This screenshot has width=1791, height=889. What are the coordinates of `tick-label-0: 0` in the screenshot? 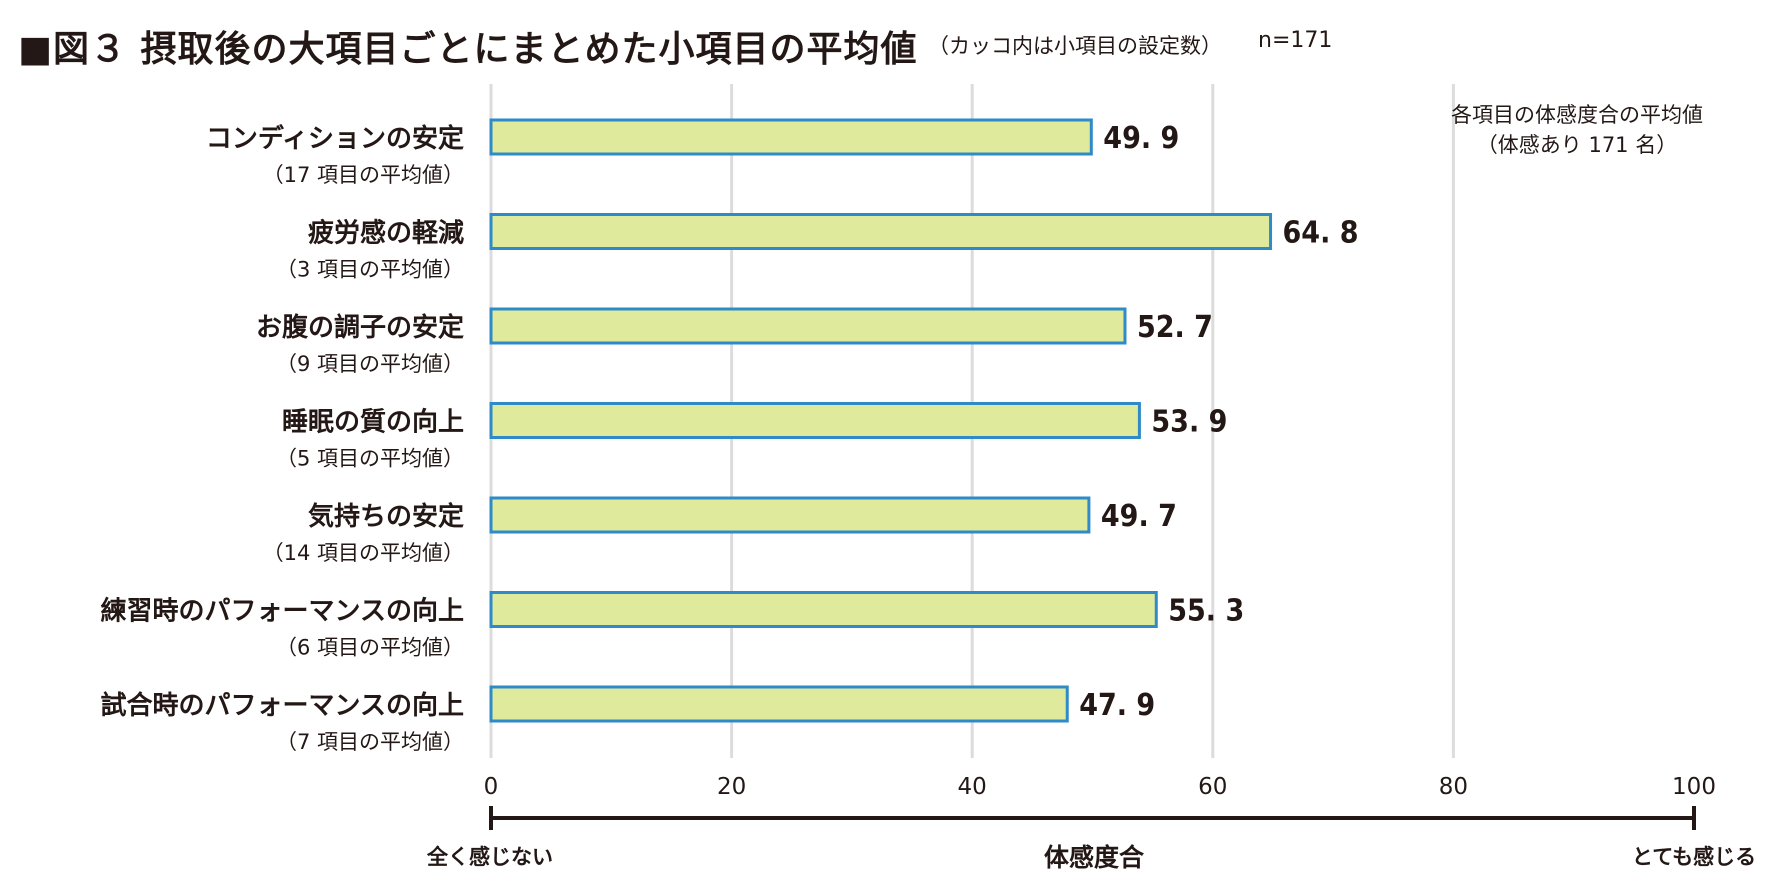 It's located at (491, 787).